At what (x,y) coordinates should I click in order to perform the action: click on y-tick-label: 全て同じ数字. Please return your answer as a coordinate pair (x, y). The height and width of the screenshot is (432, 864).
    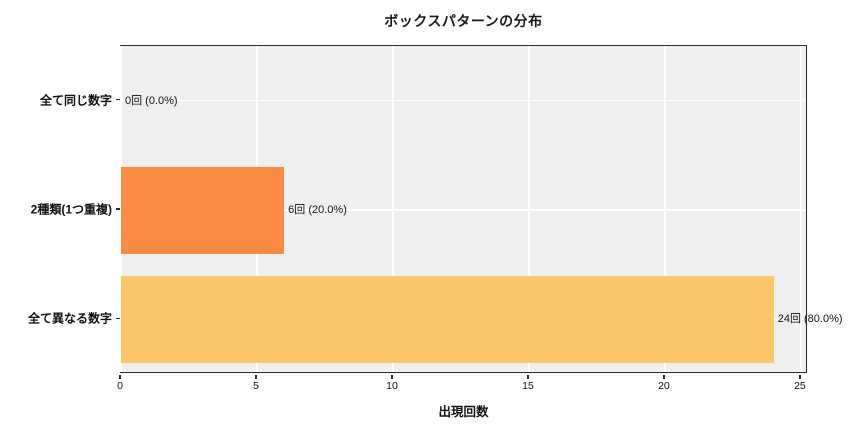
    Looking at the image, I should click on (75, 100).